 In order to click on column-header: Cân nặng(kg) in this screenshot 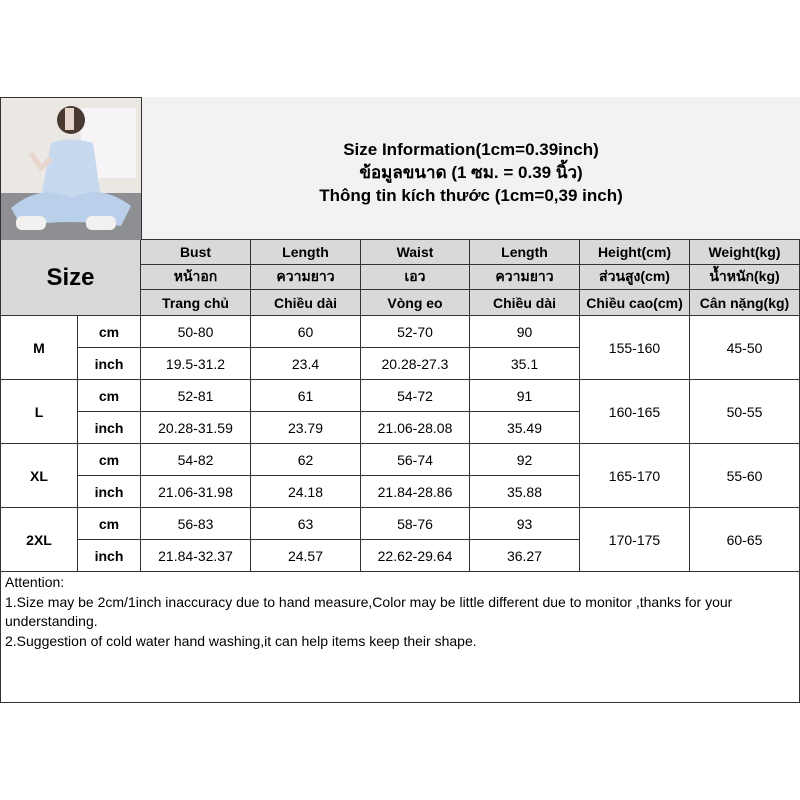, I will do `click(745, 303)`.